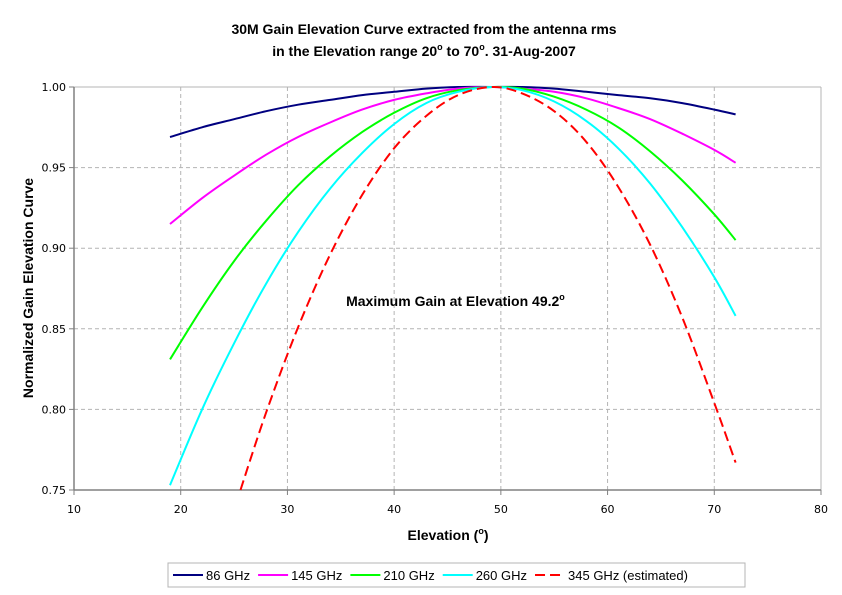 Image resolution: width=842 pixels, height=595 pixels. I want to click on title-part-3: . 31-Aug-2007, so click(530, 51).